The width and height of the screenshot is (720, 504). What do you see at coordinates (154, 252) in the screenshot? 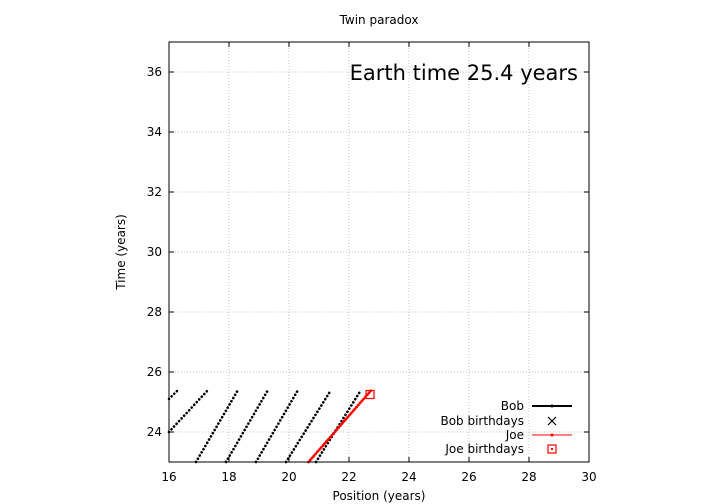
I see `y-tick-label: 30` at bounding box center [154, 252].